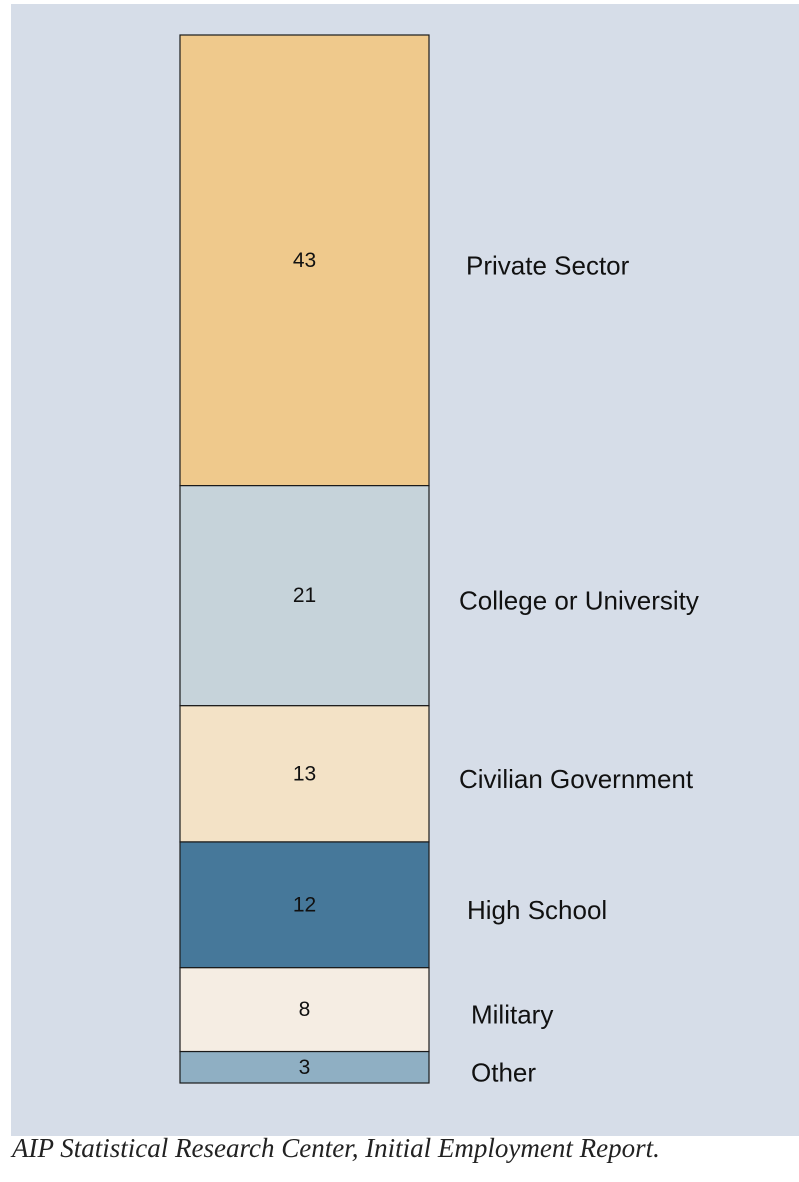 The image size is (799, 1182). Describe the element at coordinates (537, 910) in the screenshot. I see `category-label-high-school: High School` at that location.